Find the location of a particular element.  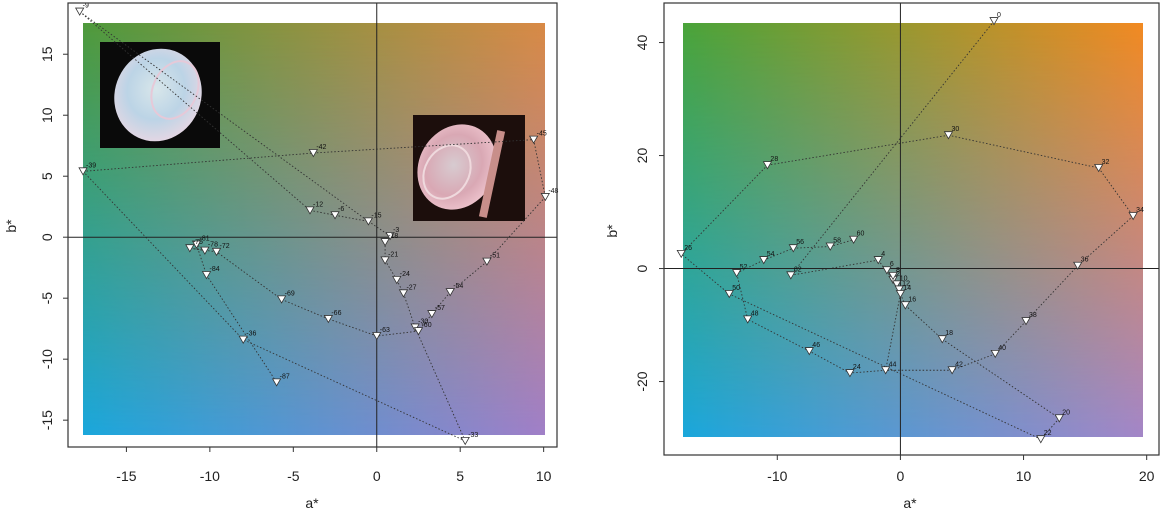

data-point-label: -24 is located at coordinates (405, 274).